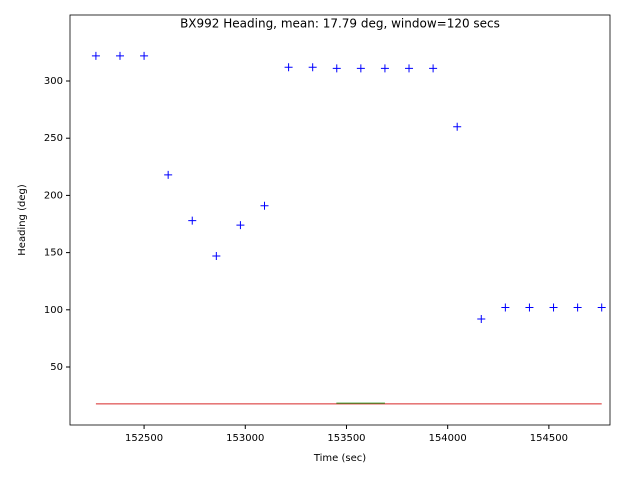 This screenshot has width=640, height=480. I want to click on x-tick-label: 152500, so click(144, 438).